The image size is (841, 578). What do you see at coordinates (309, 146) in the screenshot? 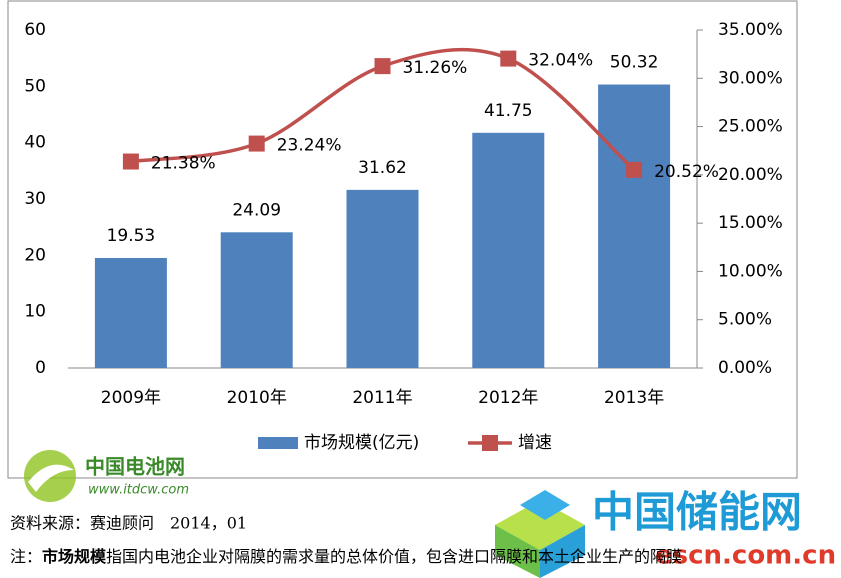
I see `line-value-label: 23.24%` at bounding box center [309, 146].